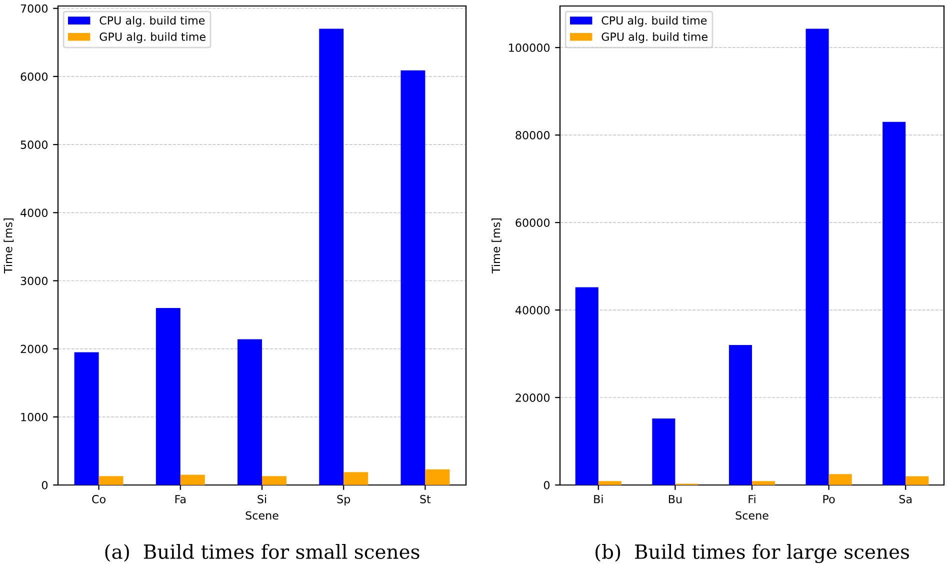  Describe the element at coordinates (34, 417) in the screenshot. I see `y-tick-label: 1000` at that location.